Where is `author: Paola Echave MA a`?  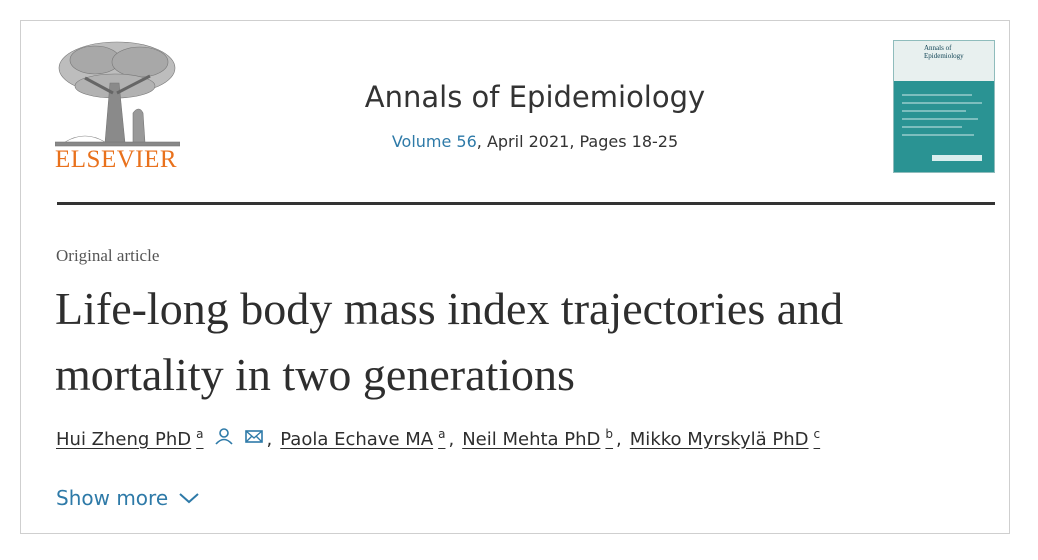
author: Paola Echave MA a is located at coordinates (362, 438).